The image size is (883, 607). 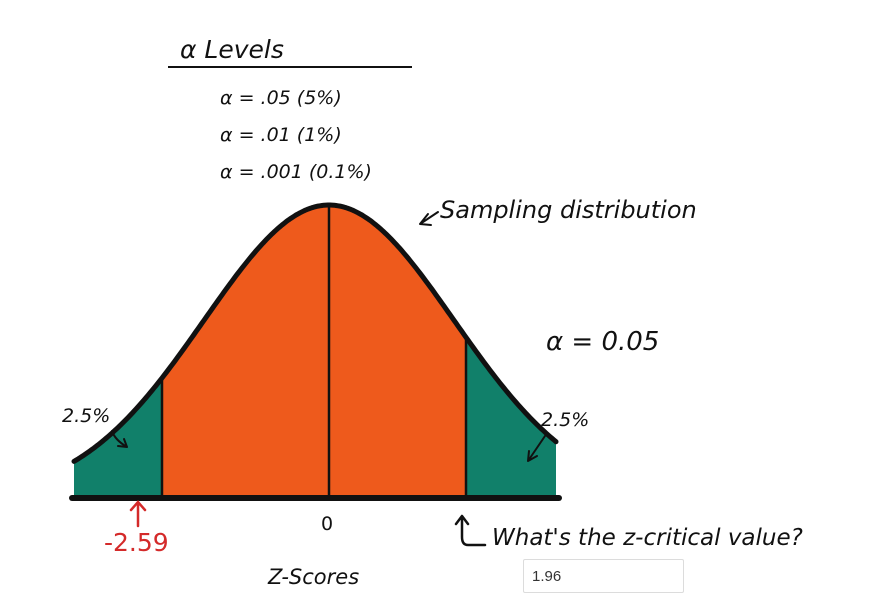 I want to click on z-scores-axis-label: Z-Scores, so click(x=313, y=577).